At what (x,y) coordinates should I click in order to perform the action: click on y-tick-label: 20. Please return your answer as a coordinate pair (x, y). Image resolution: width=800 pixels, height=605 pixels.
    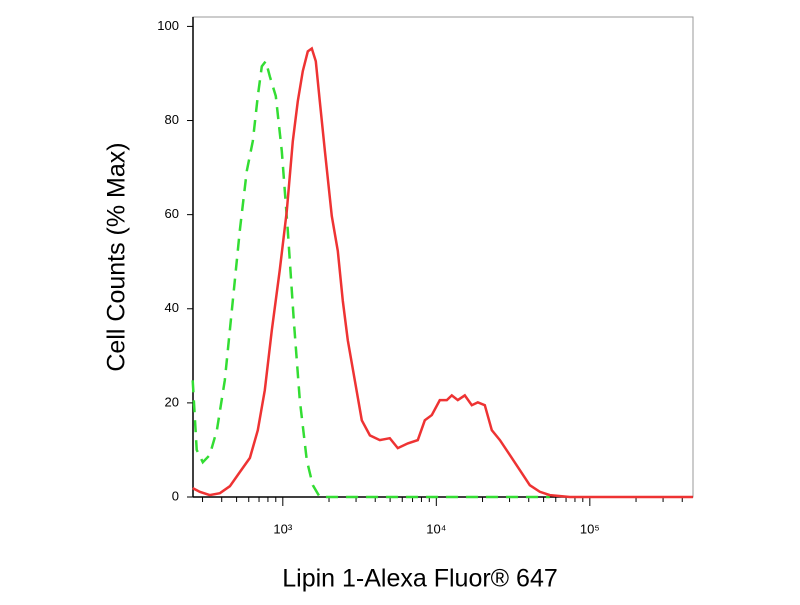
    Looking at the image, I should click on (172, 401).